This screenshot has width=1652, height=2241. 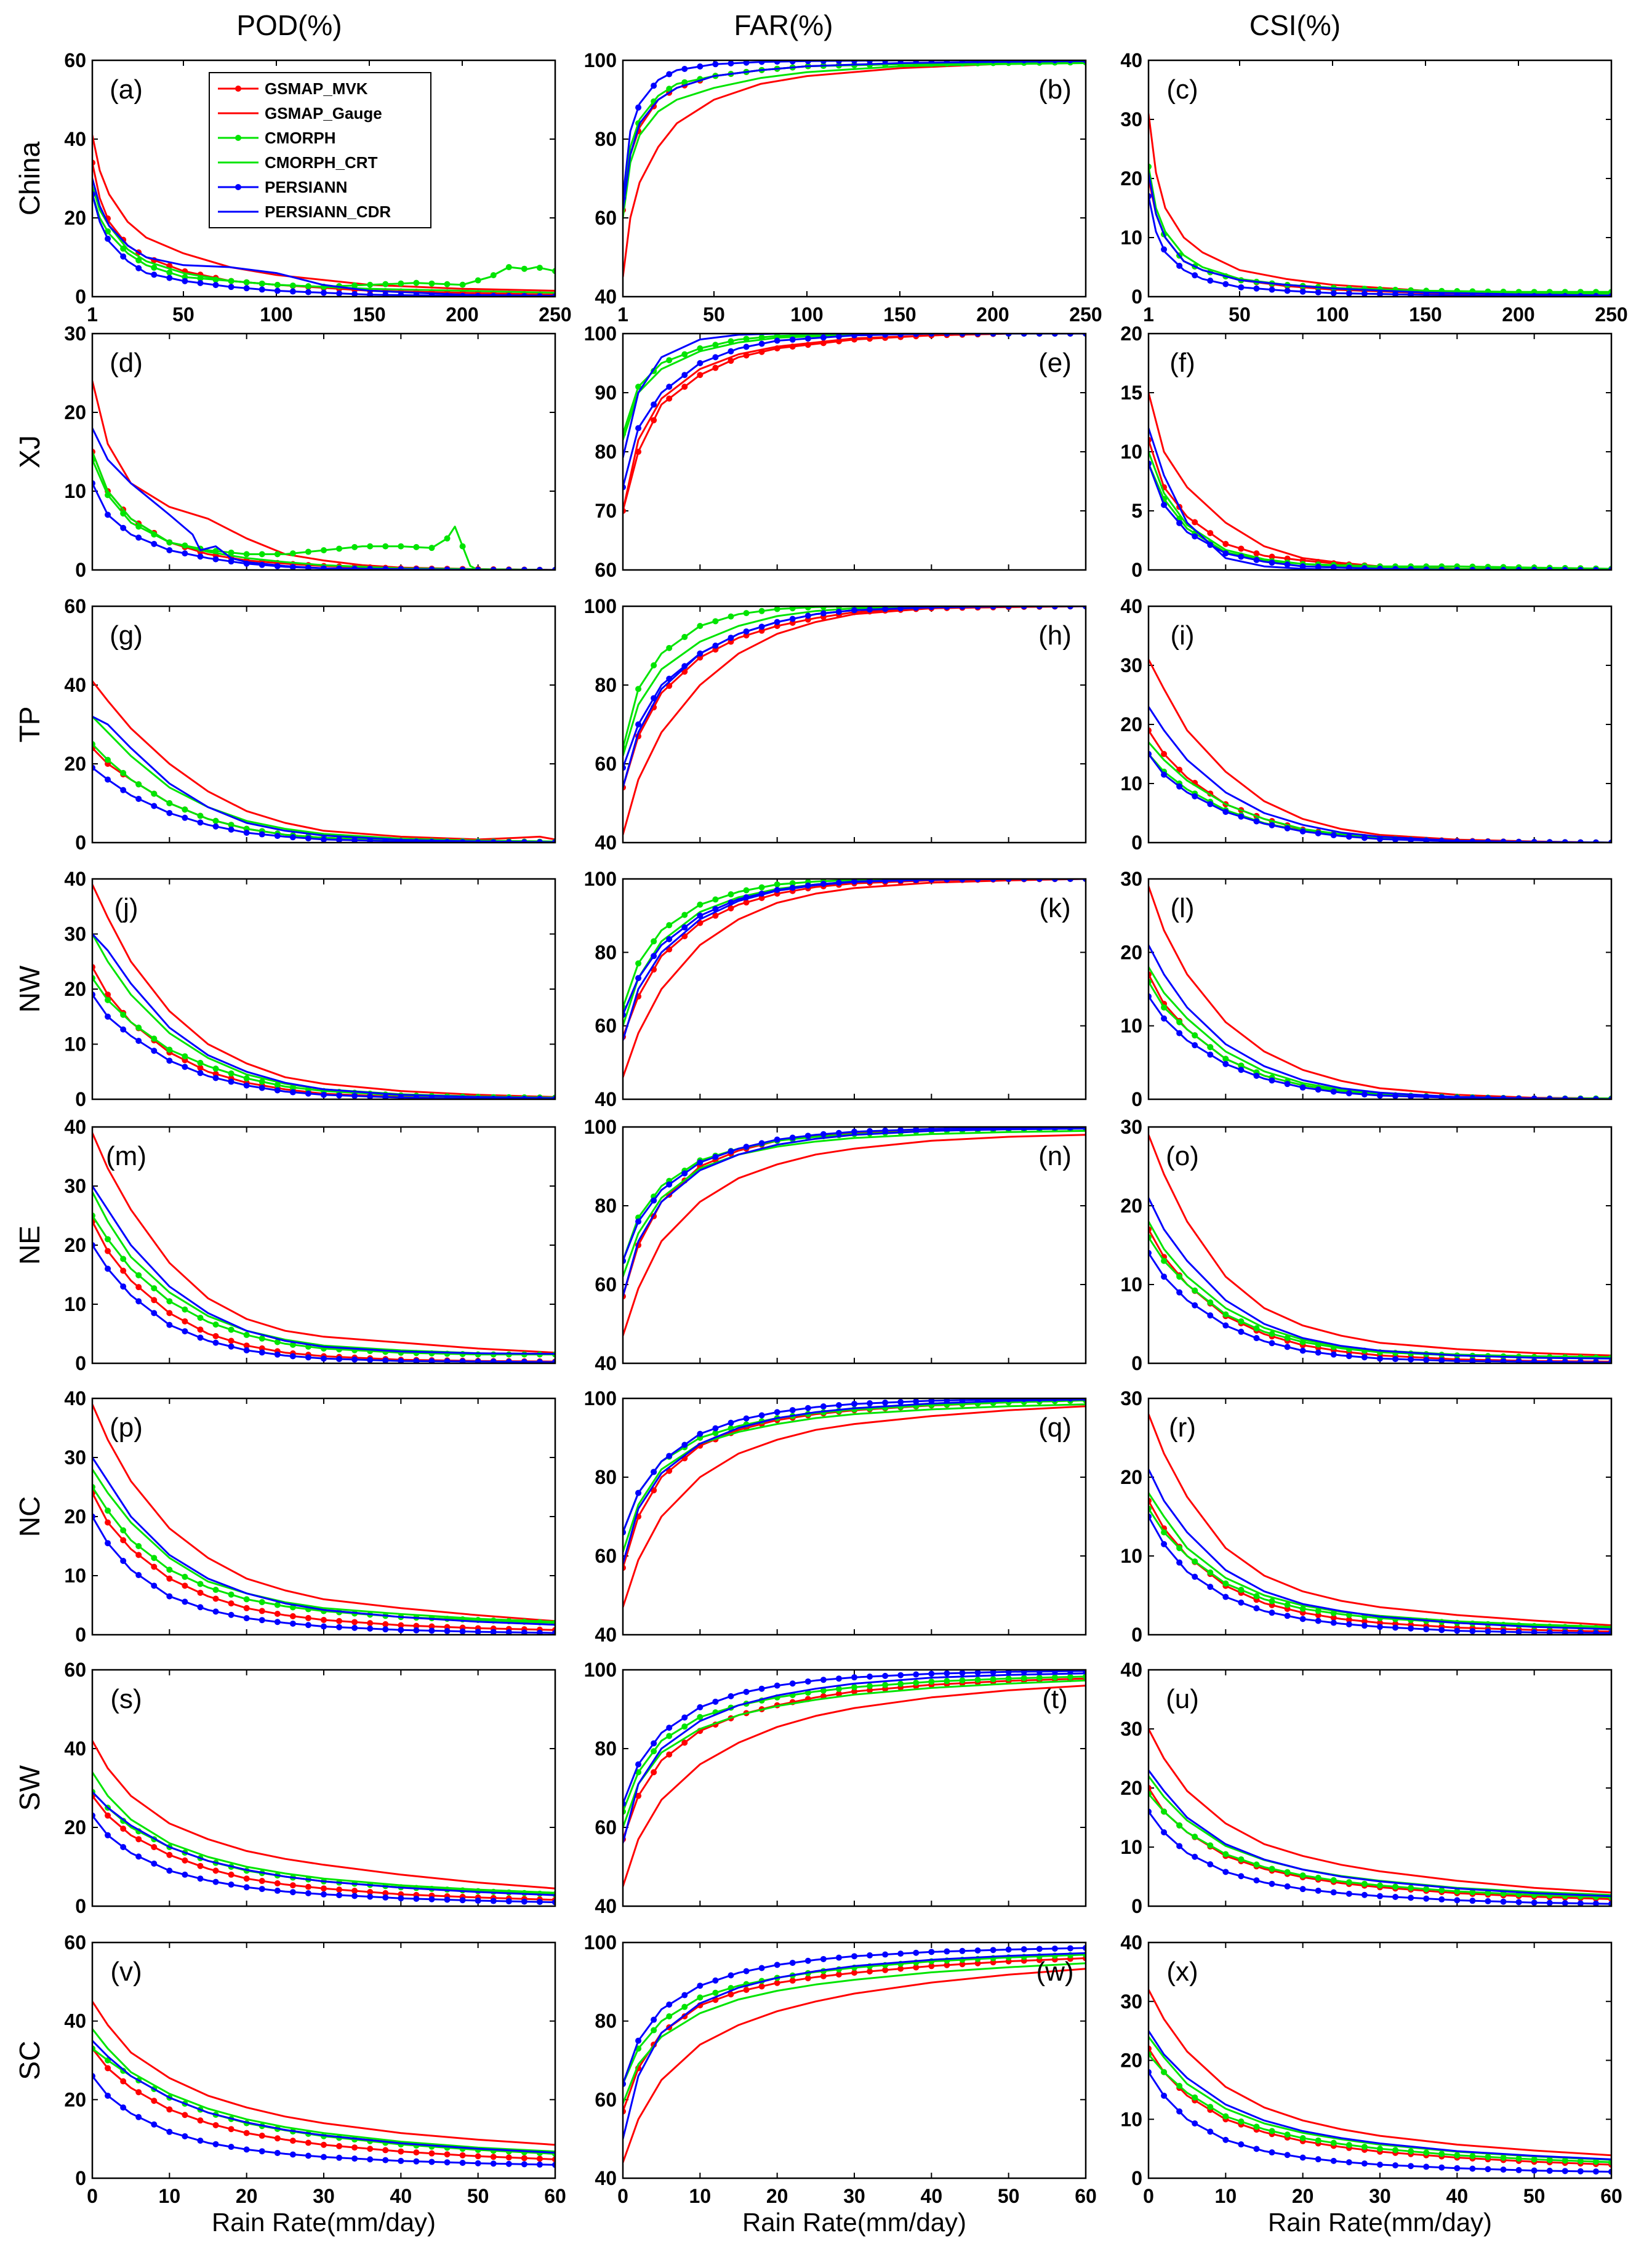 I want to click on x-tick-label: 40, so click(x=401, y=2196).